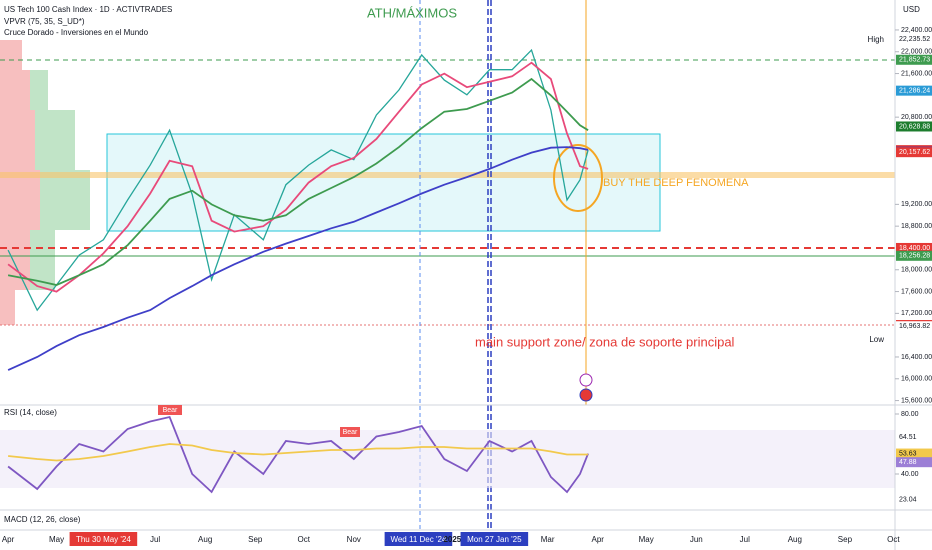 Image resolution: width=932 pixels, height=550 pixels. I want to click on volume-profile, so click(45, 182).